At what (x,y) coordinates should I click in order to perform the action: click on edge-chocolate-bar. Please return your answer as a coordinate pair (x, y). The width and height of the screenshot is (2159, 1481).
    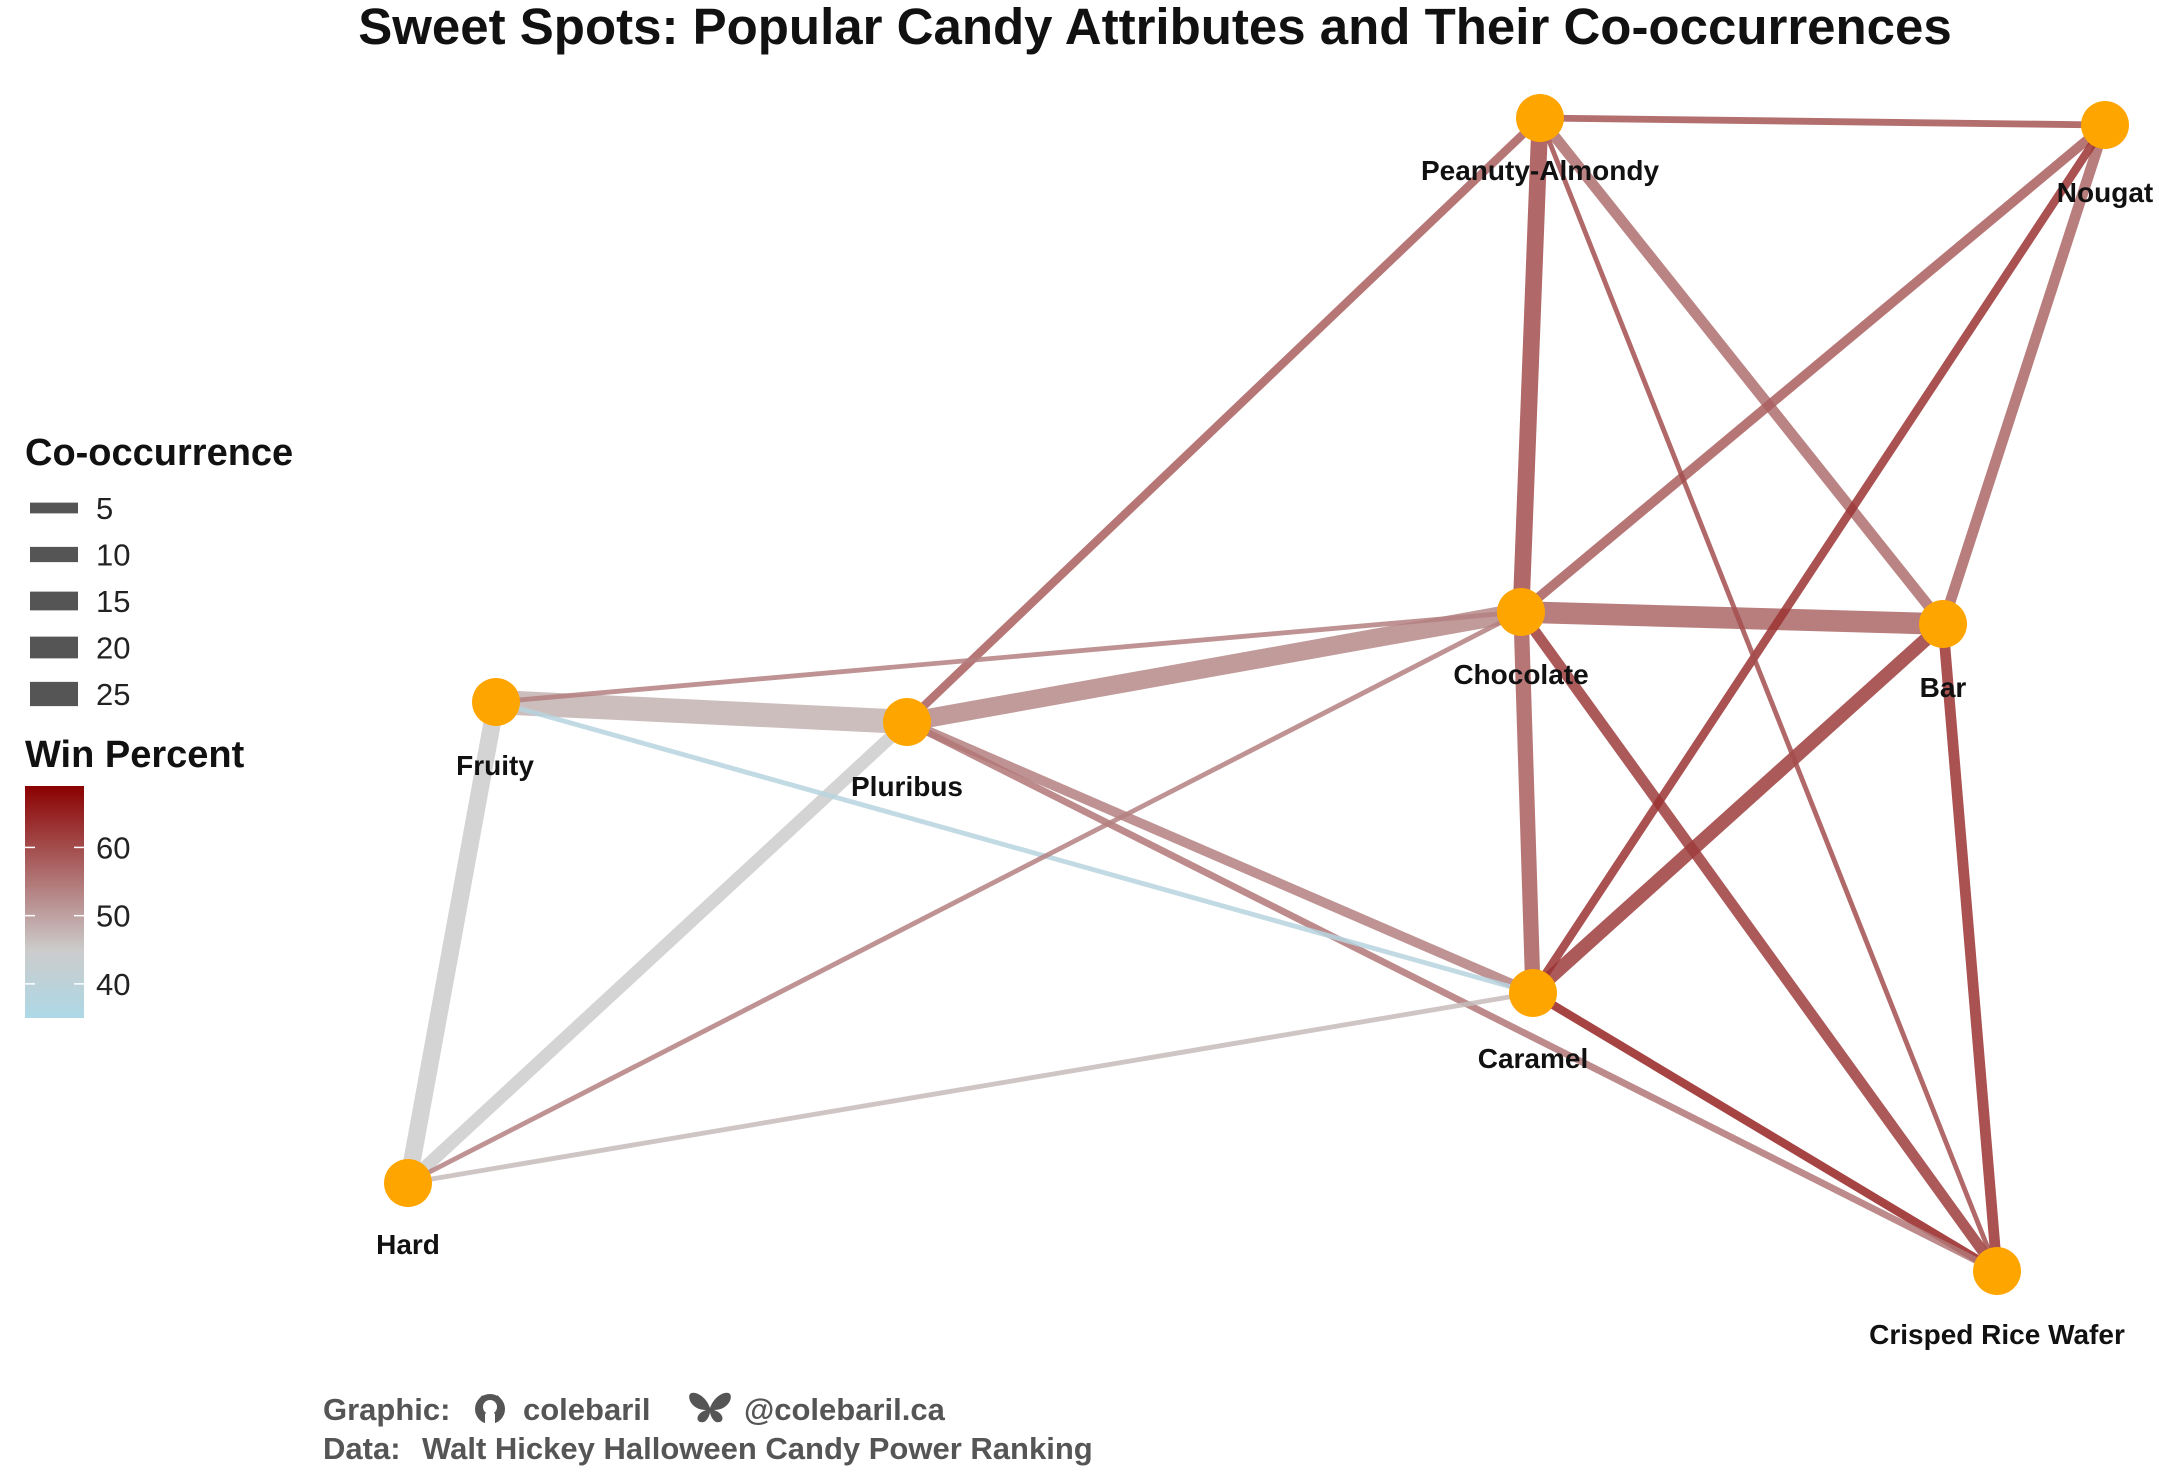
    Looking at the image, I should click on (1732, 618).